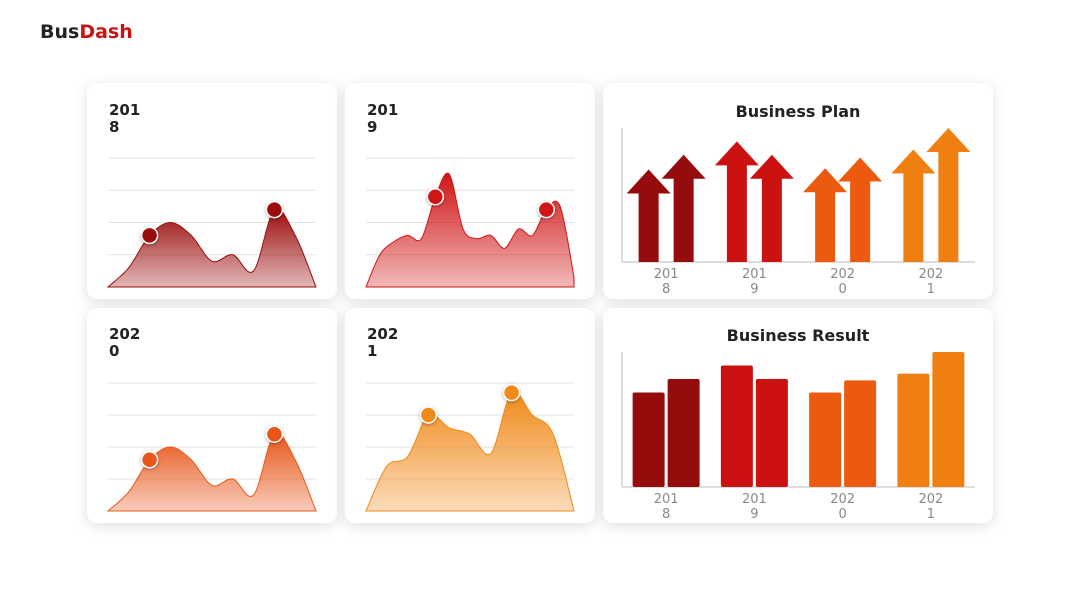 The height and width of the screenshot is (608, 1080). Describe the element at coordinates (125, 342) in the screenshot. I see `chart-title: 2020` at that location.